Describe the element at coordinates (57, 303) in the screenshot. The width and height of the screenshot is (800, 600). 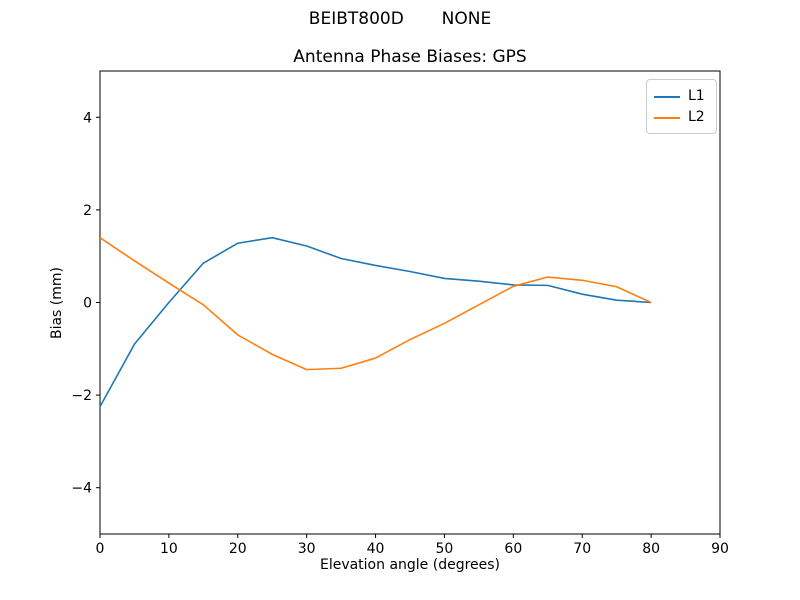
I see `y-axis-label: Bias (mm)` at that location.